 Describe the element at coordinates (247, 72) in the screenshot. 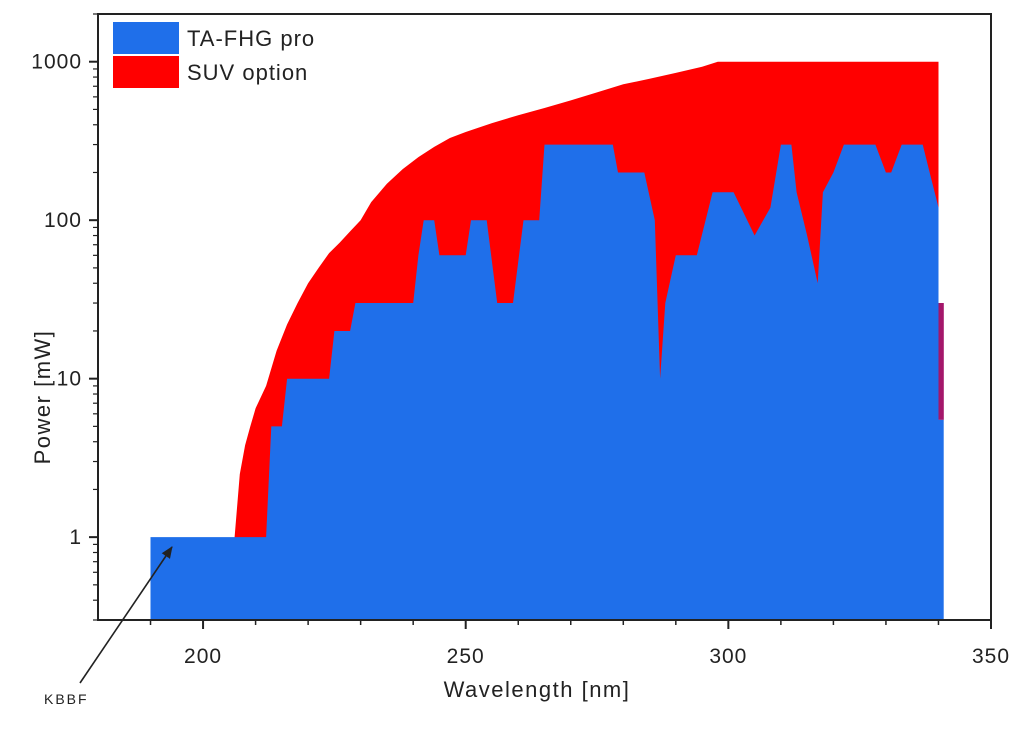

I see `legend-label-suv-option: SUV option` at that location.